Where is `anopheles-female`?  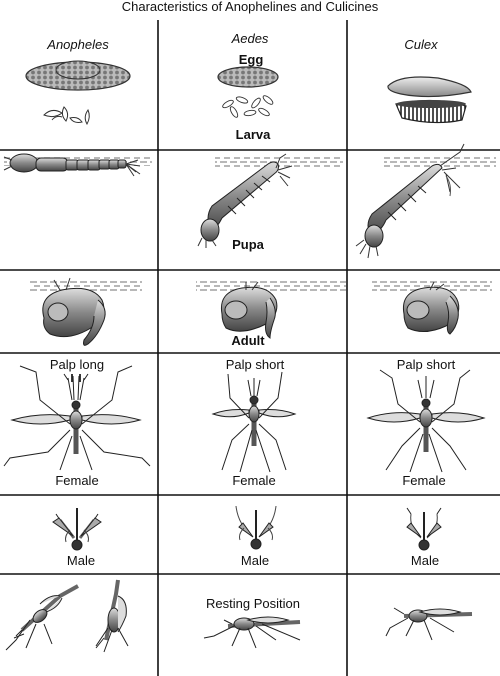 anopheles-female is located at coordinates (77, 418).